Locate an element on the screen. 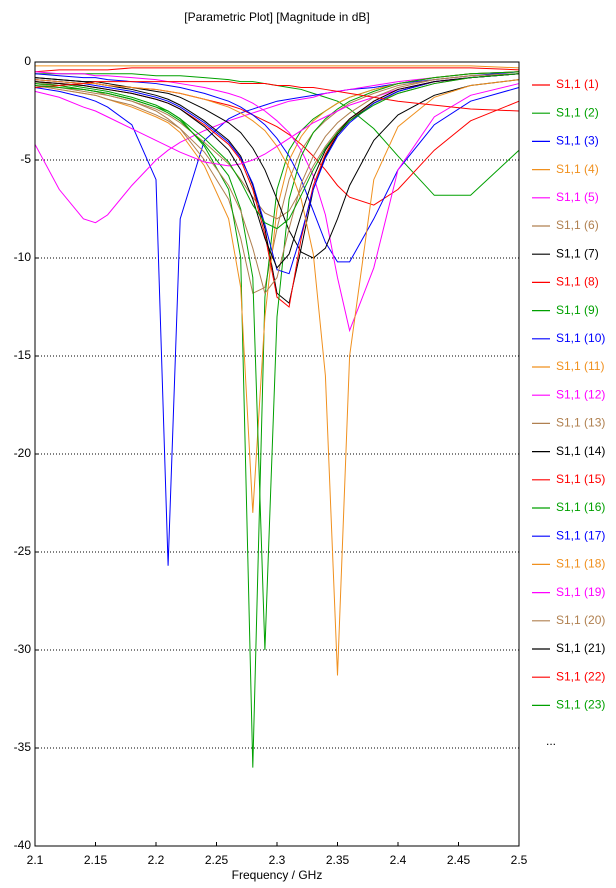  x-tick-label: 2.15 is located at coordinates (96, 860).